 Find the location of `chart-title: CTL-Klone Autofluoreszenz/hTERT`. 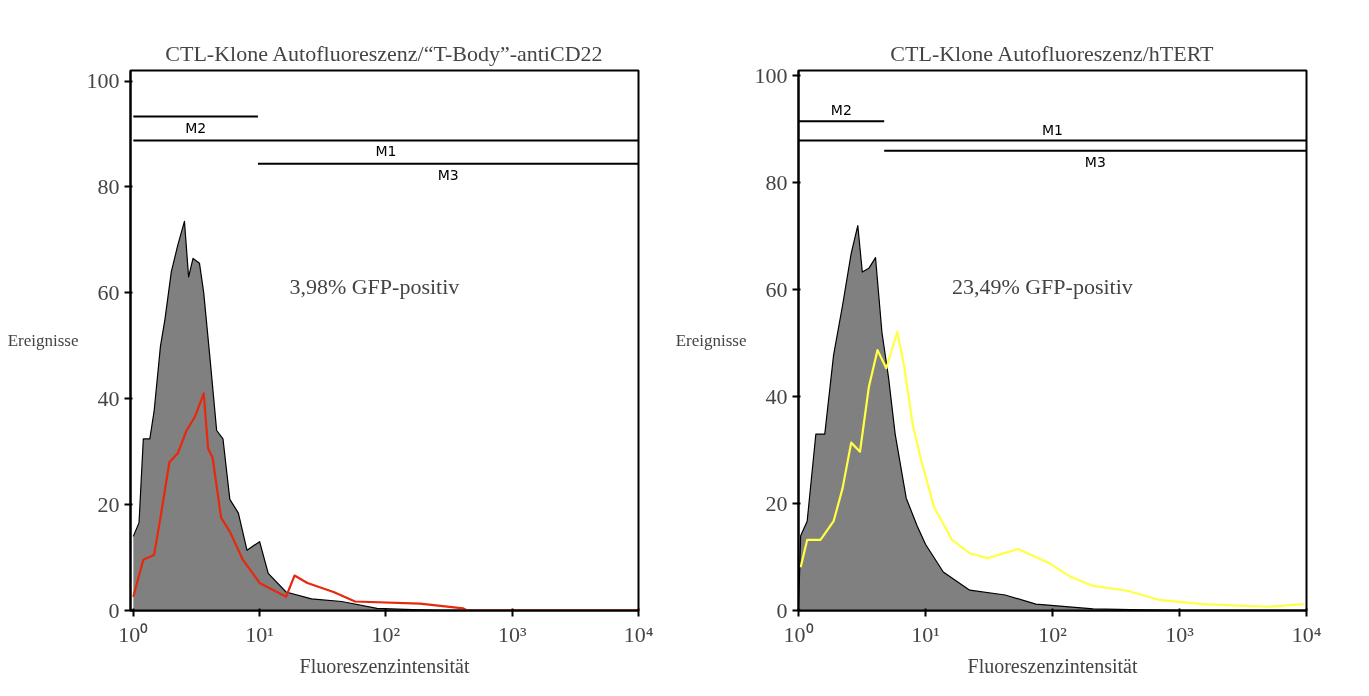

chart-title: CTL-Klone Autofluoreszenz/hTERT is located at coordinates (1052, 53).